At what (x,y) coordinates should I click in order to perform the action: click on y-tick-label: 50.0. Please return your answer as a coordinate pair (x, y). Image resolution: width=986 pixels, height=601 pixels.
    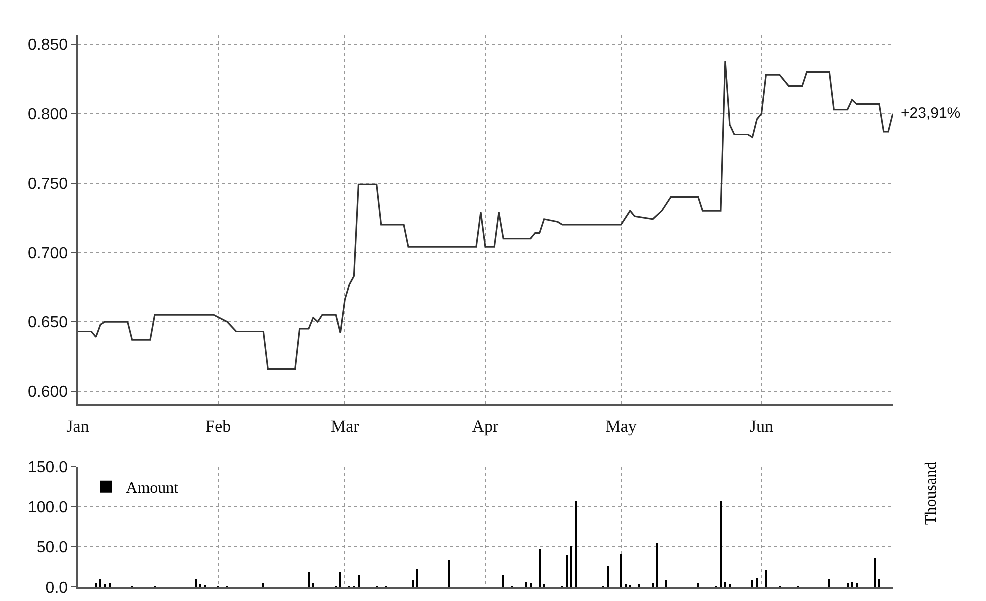
    Looking at the image, I should click on (52, 548).